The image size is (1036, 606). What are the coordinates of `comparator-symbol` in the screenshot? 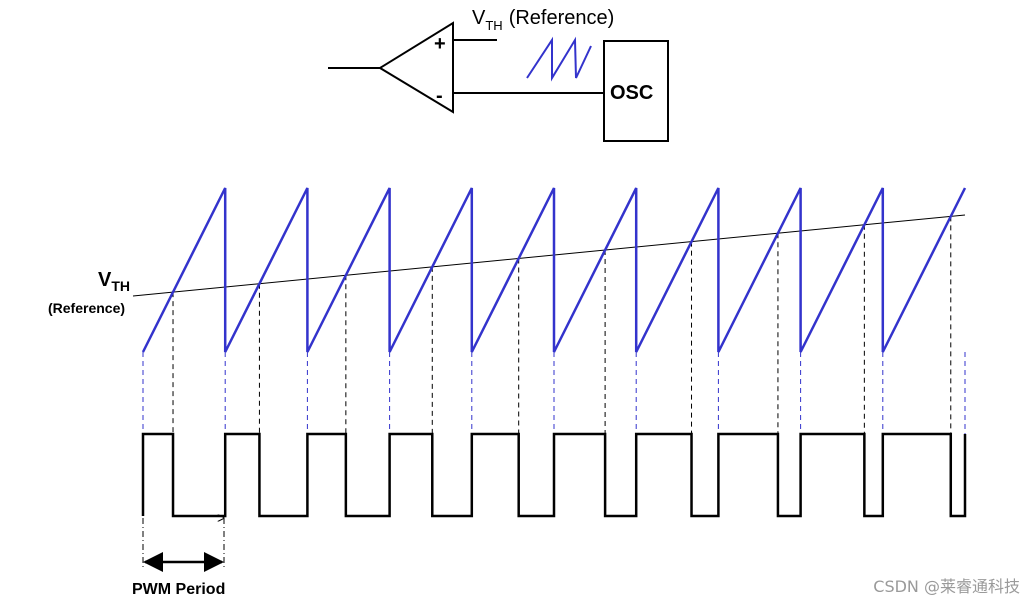 It's located at (416, 67).